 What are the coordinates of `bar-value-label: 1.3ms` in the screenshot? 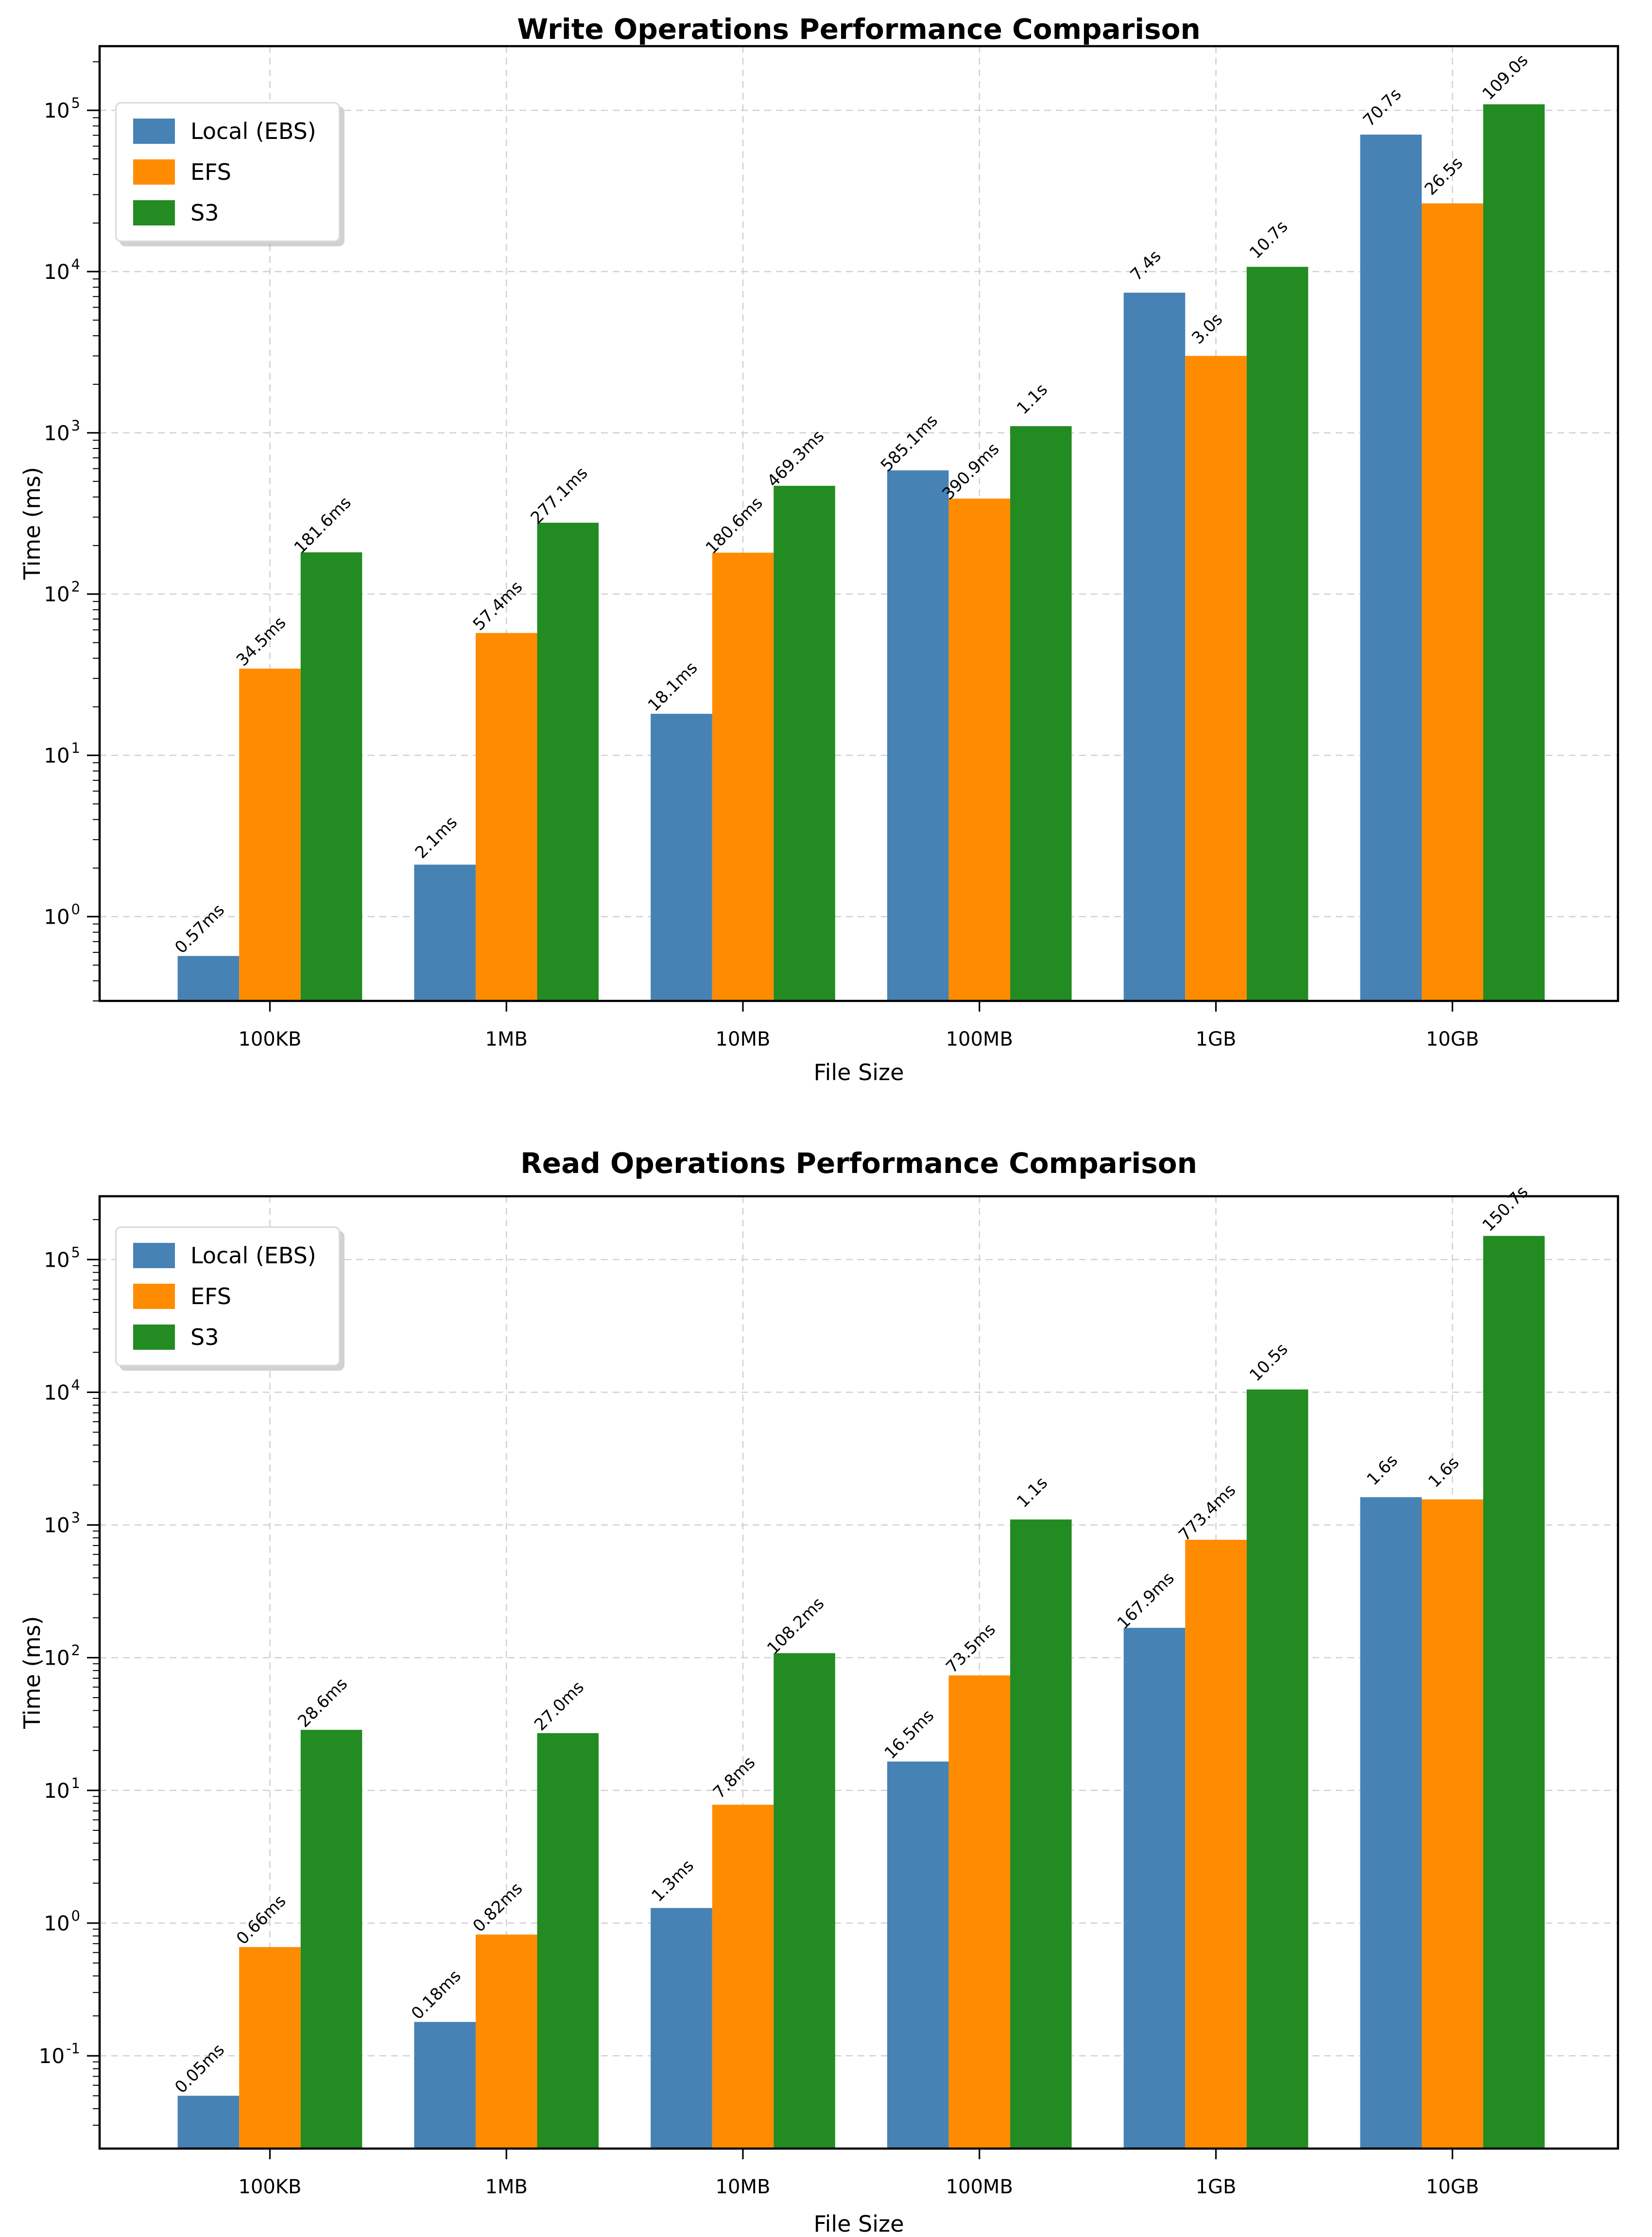 It's located at (673, 1881).